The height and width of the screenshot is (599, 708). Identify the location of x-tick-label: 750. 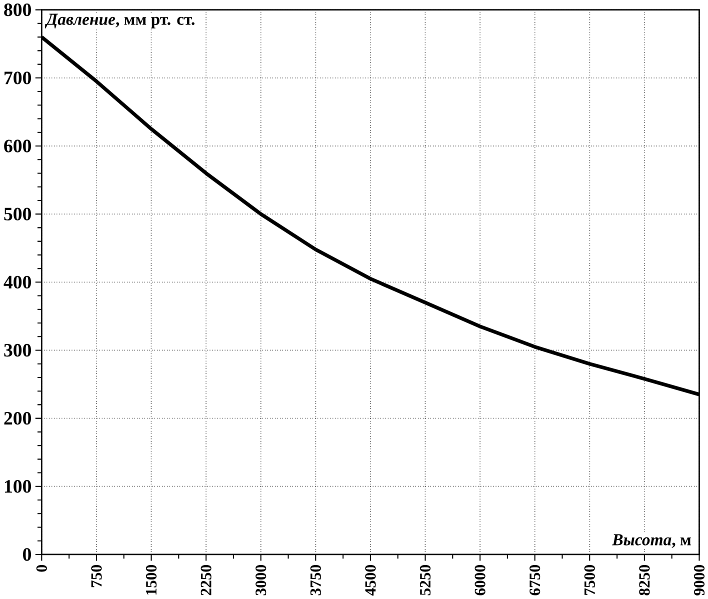
(96, 575).